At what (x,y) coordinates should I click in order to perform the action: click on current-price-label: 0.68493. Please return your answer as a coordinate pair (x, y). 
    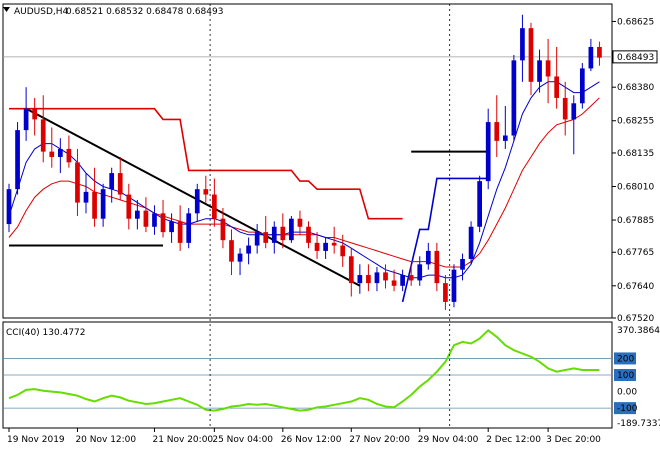
    Looking at the image, I should click on (635, 58).